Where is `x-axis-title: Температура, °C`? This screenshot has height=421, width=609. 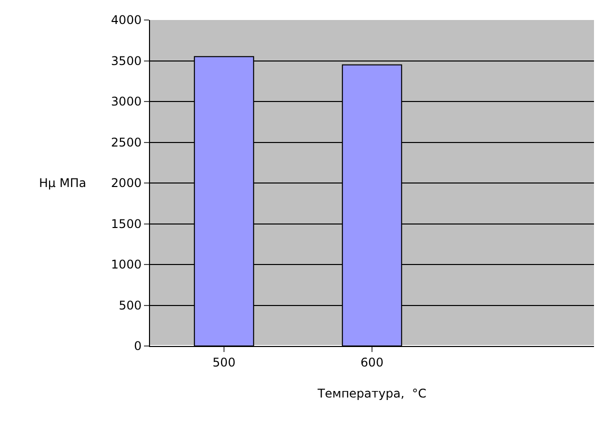
x-axis-title: Температура, °C is located at coordinates (371, 393).